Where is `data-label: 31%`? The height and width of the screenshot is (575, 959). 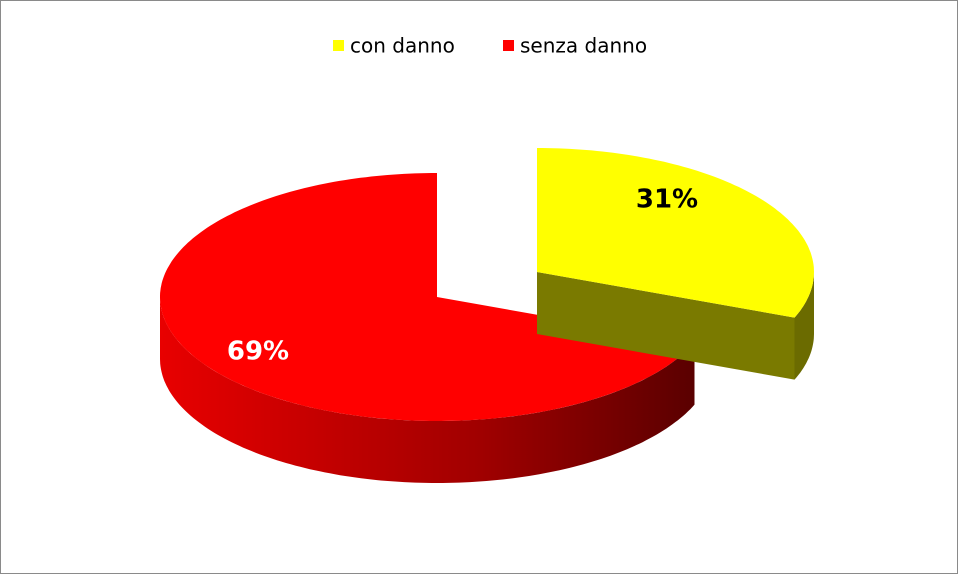
data-label: 31% is located at coordinates (667, 200).